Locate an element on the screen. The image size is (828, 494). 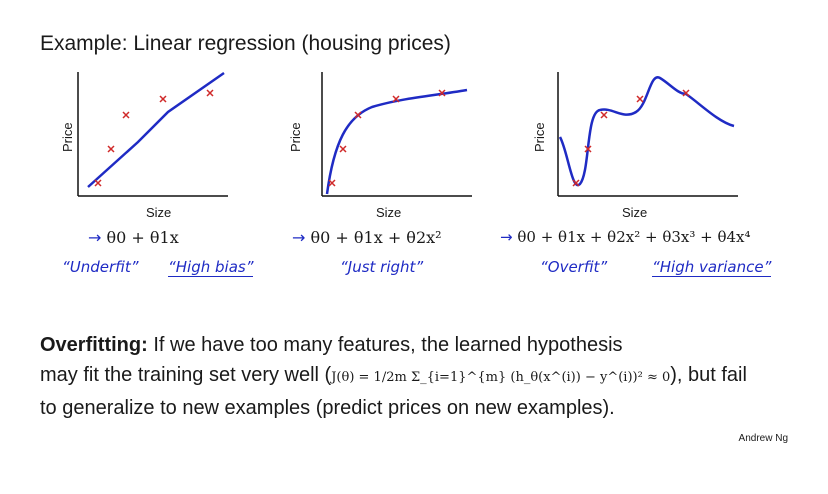
x-axis-label-2: Size is located at coordinates (389, 212).